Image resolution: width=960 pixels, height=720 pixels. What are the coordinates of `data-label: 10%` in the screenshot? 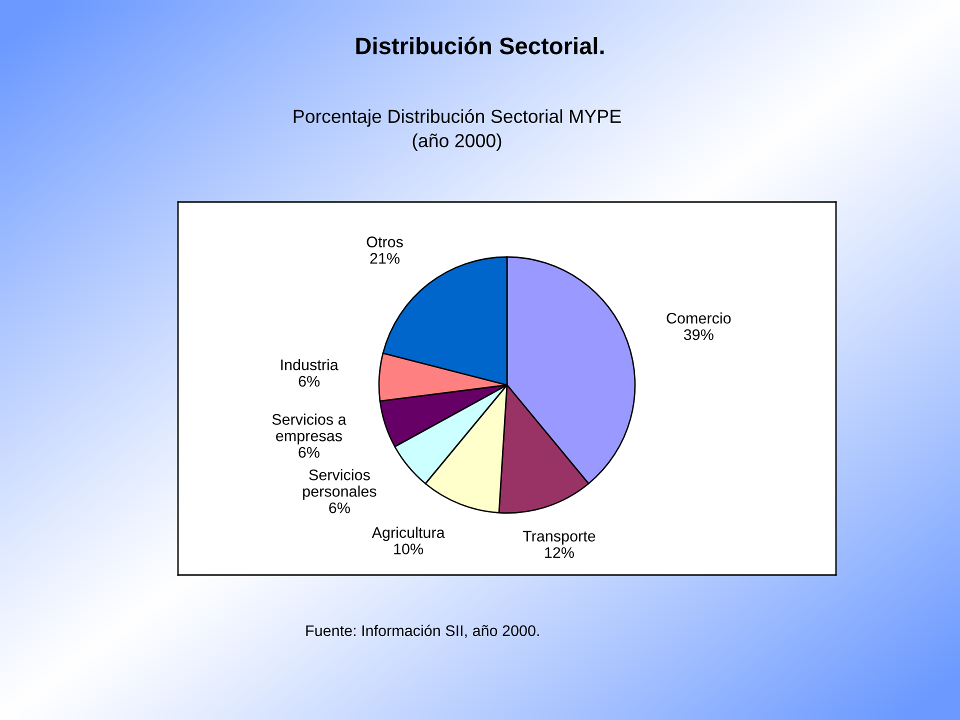 It's located at (409, 549).